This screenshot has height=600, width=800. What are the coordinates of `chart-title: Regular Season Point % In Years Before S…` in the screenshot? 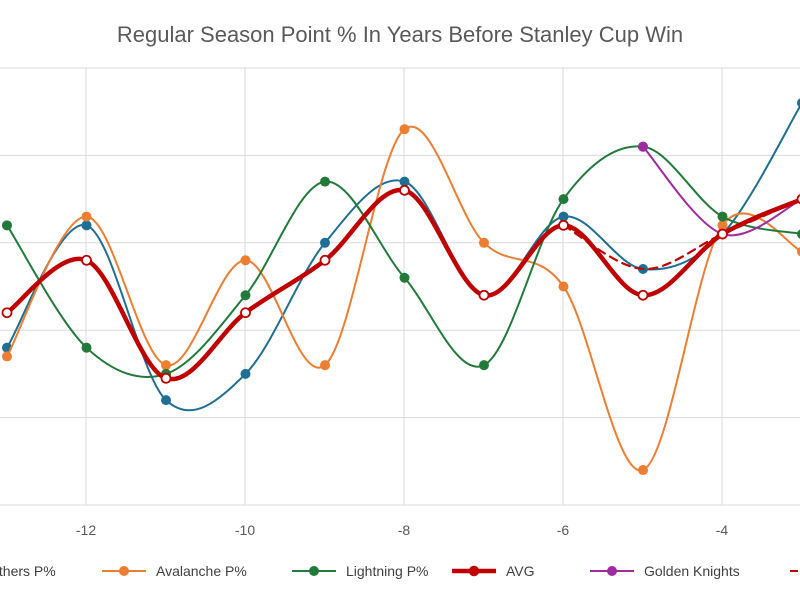 It's located at (400, 34).